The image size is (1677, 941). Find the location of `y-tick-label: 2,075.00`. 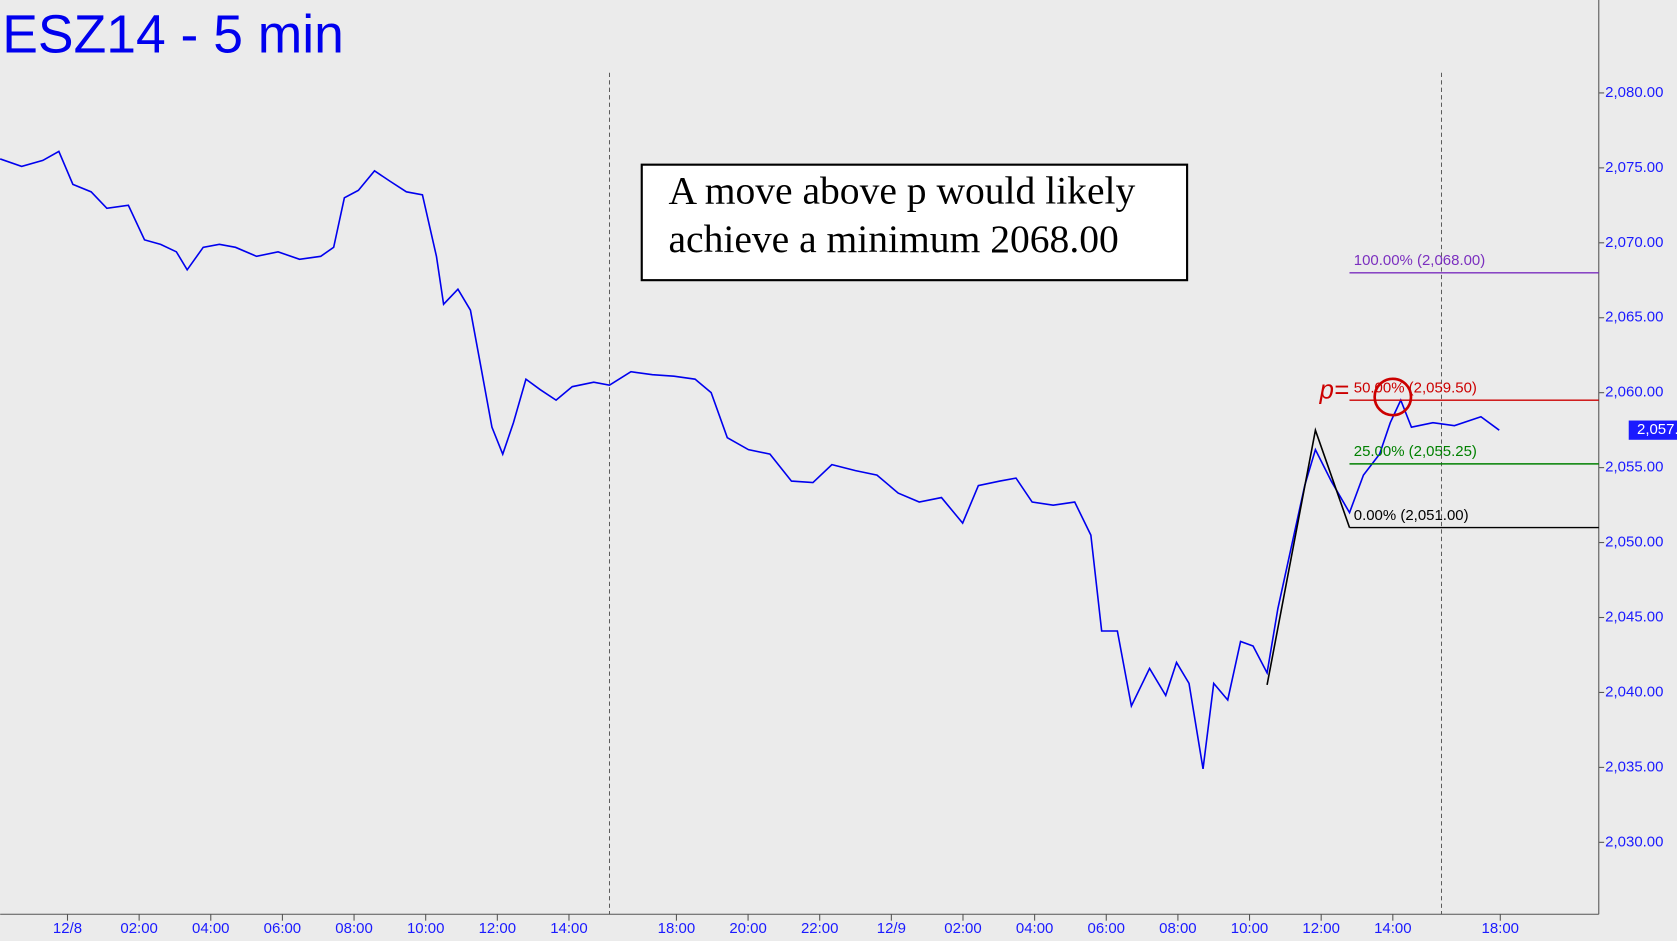

y-tick-label: 2,075.00 is located at coordinates (1634, 167).